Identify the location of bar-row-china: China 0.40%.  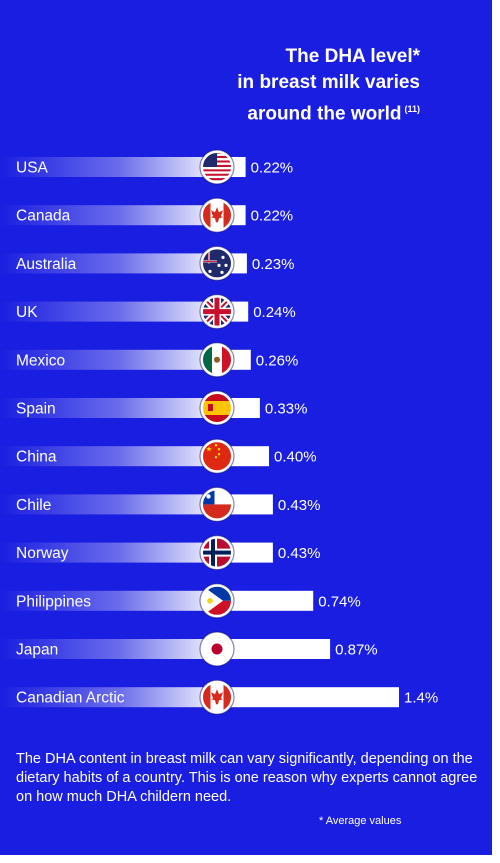
(158, 456).